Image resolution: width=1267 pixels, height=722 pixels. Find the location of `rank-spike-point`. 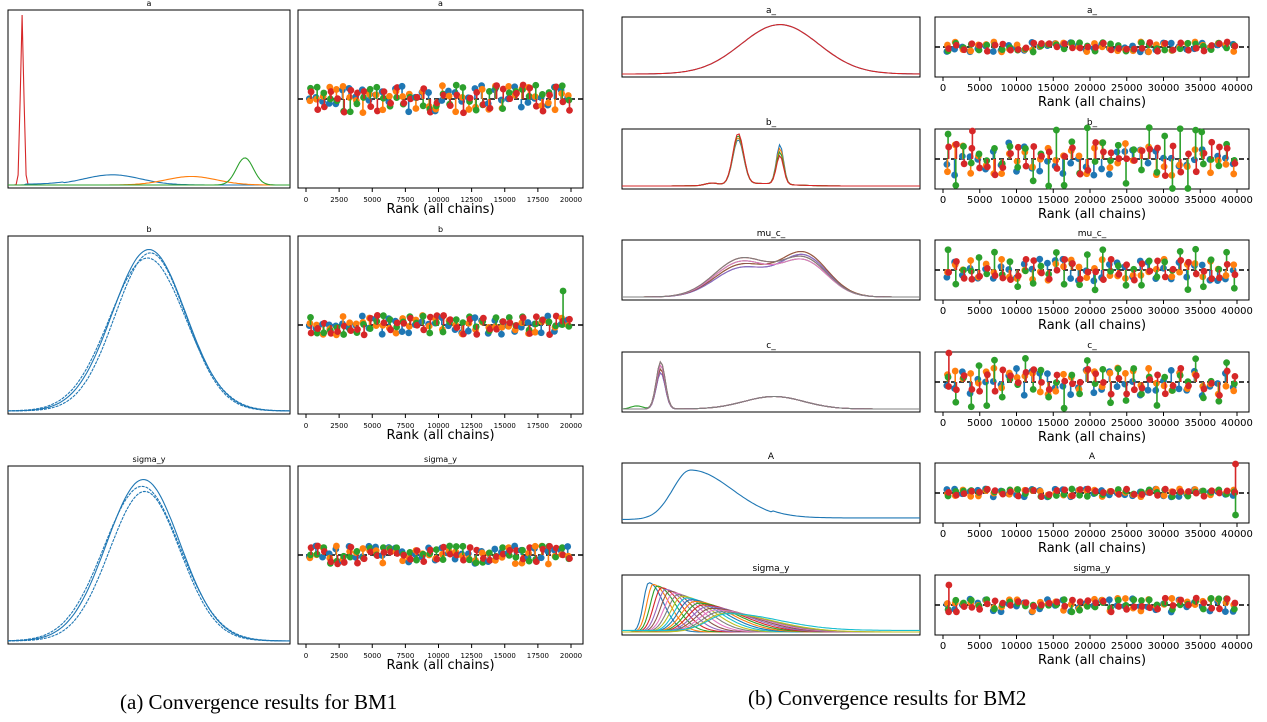

rank-spike-point is located at coordinates (1202, 132).